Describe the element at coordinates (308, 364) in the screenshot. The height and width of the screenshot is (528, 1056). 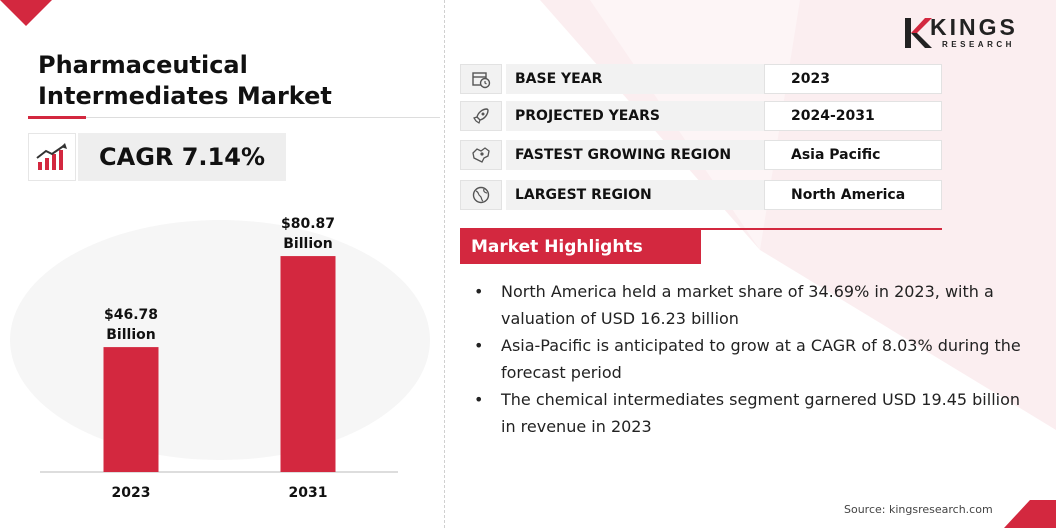
I see `bar-2031` at that location.